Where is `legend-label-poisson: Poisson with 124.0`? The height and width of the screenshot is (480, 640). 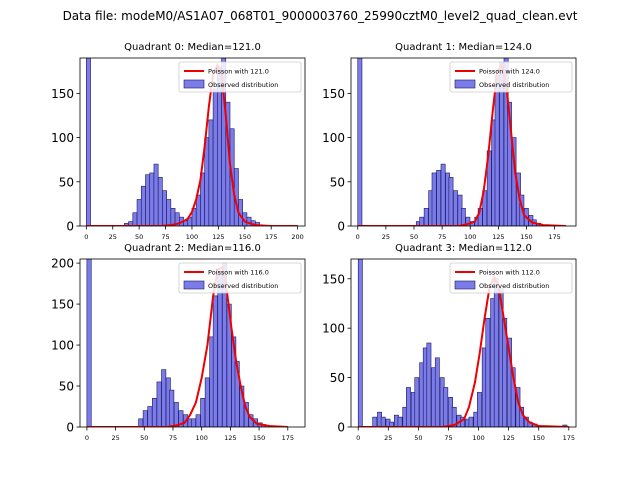 legend-label-poisson: Poisson with 124.0 is located at coordinates (509, 72).